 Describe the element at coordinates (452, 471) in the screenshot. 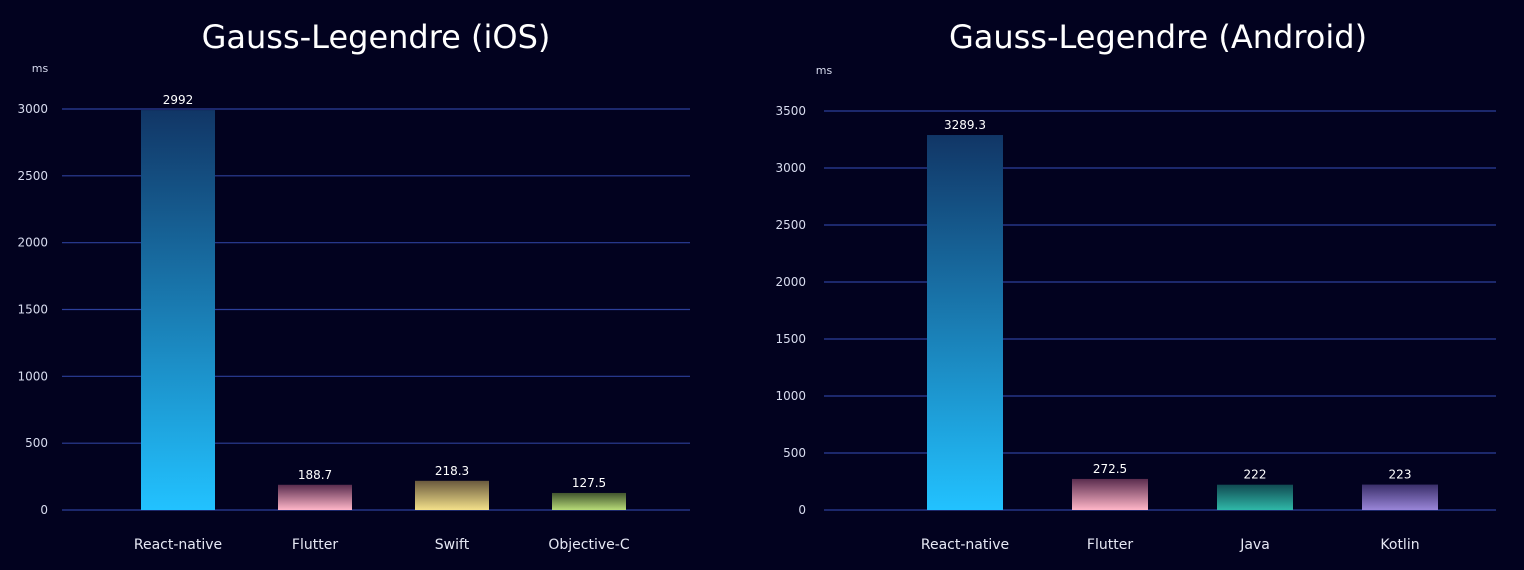

I see `bar-value-label: 218.3` at that location.